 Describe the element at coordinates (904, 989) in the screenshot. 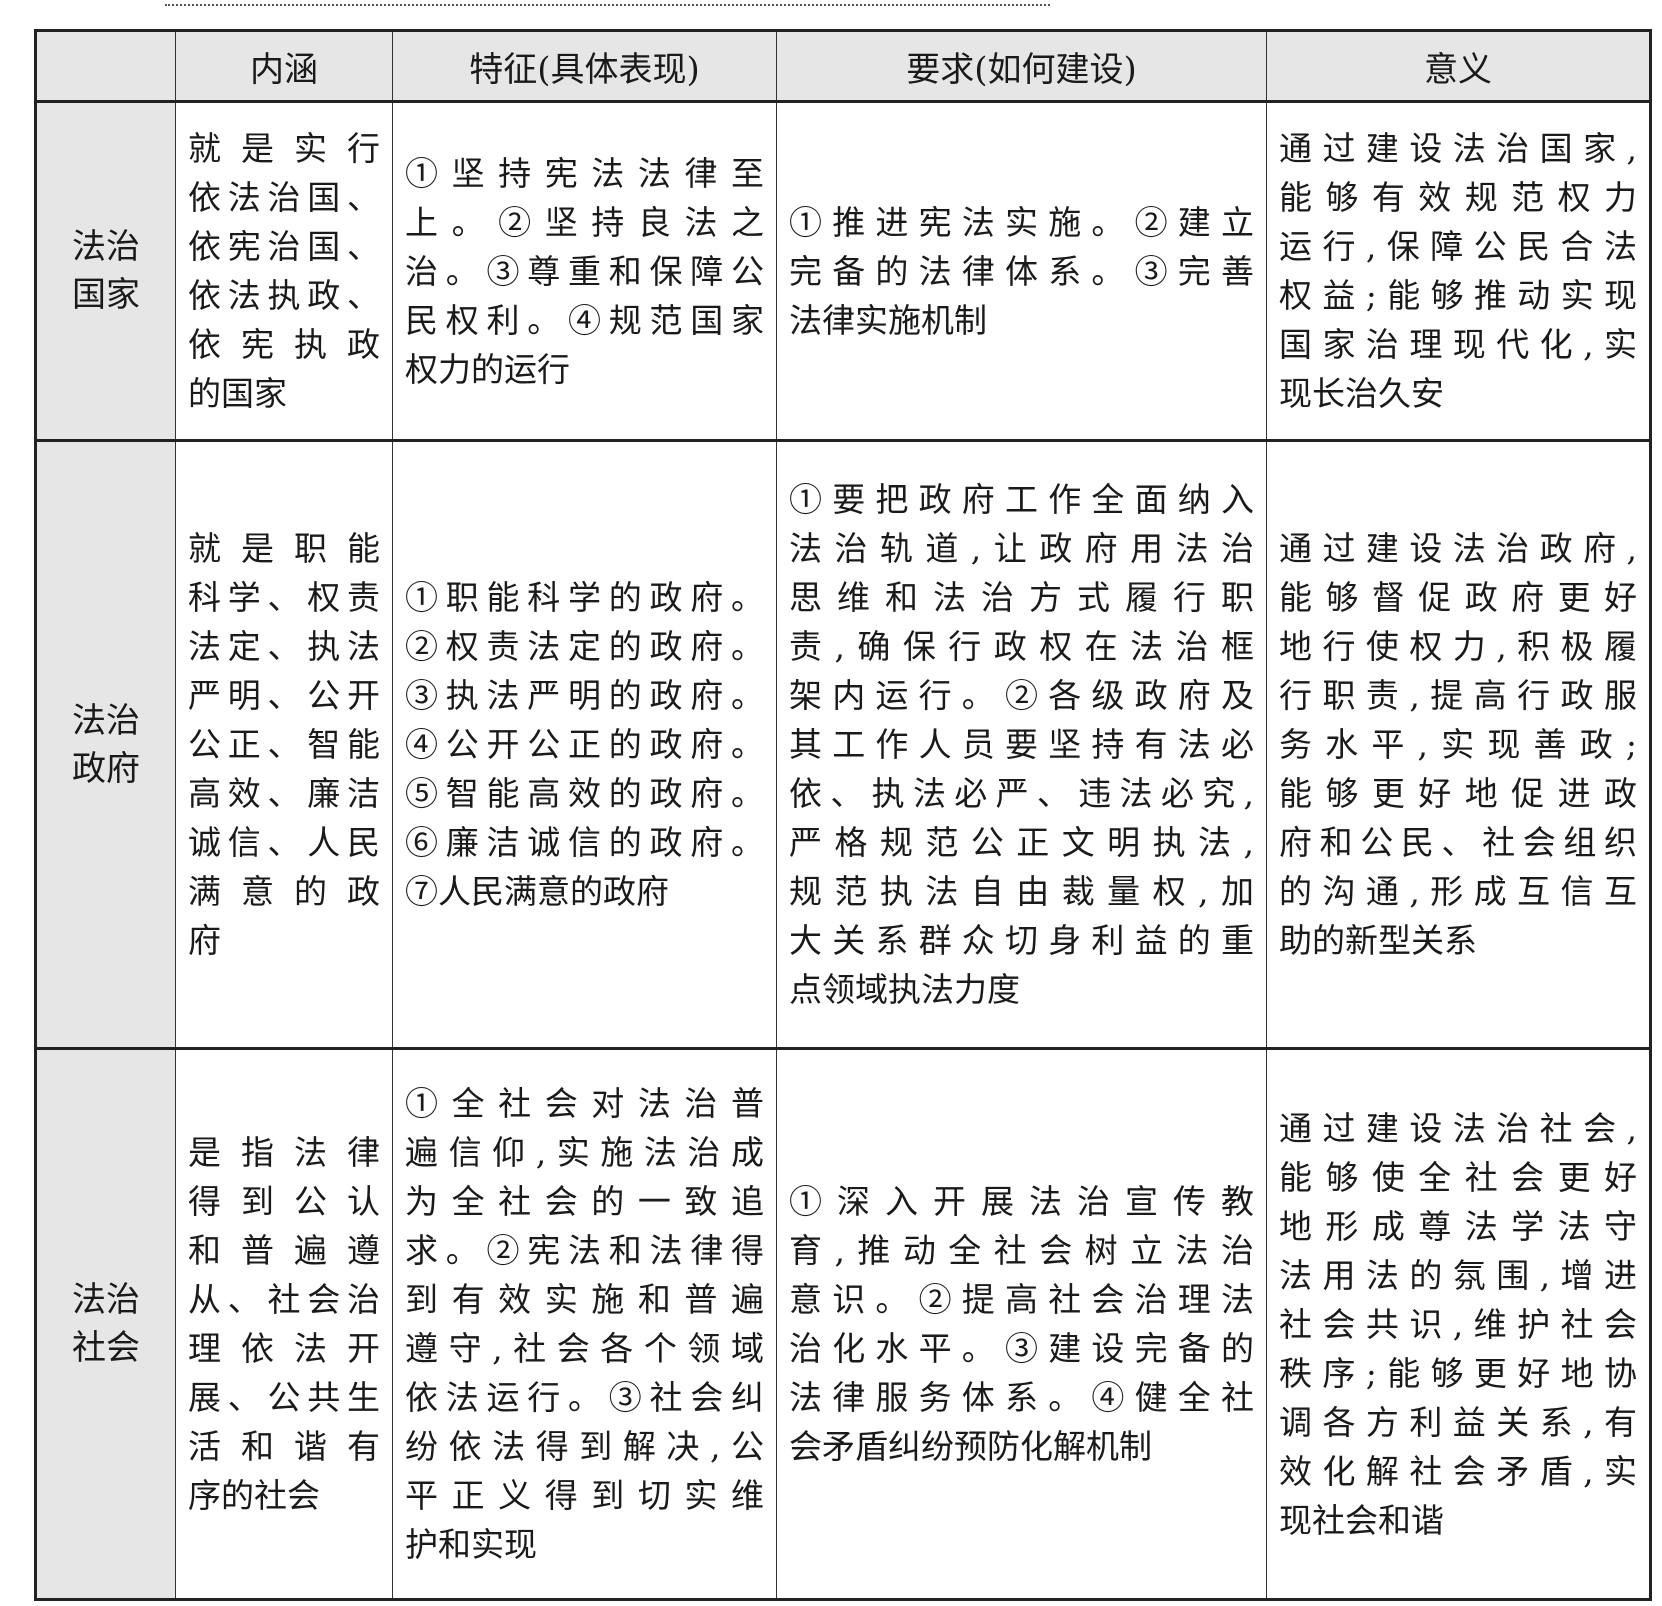

I see `cell-text-line: 点领域执法力度` at that location.